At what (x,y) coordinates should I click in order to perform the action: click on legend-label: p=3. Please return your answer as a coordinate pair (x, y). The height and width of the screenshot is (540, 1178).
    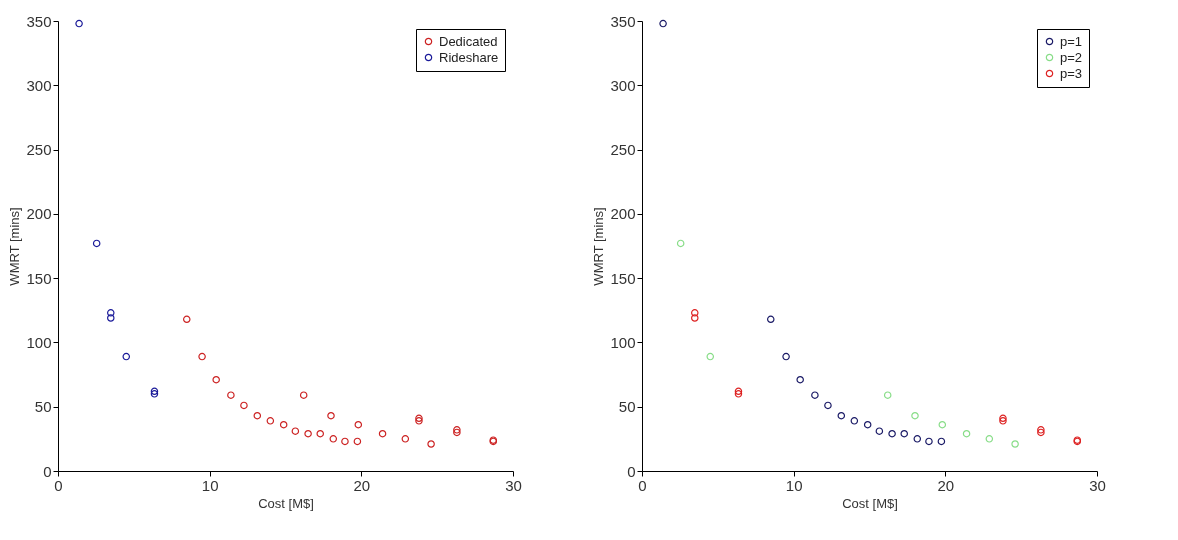
    Looking at the image, I should click on (1071, 73).